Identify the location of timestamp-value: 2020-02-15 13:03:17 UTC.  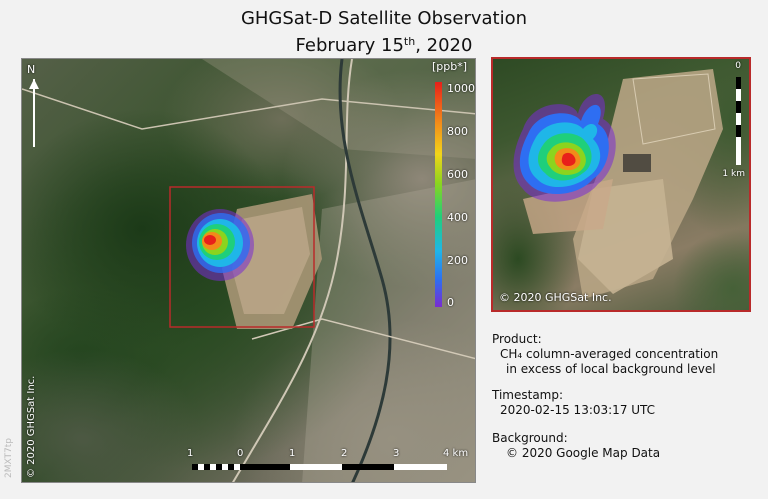
(578, 410).